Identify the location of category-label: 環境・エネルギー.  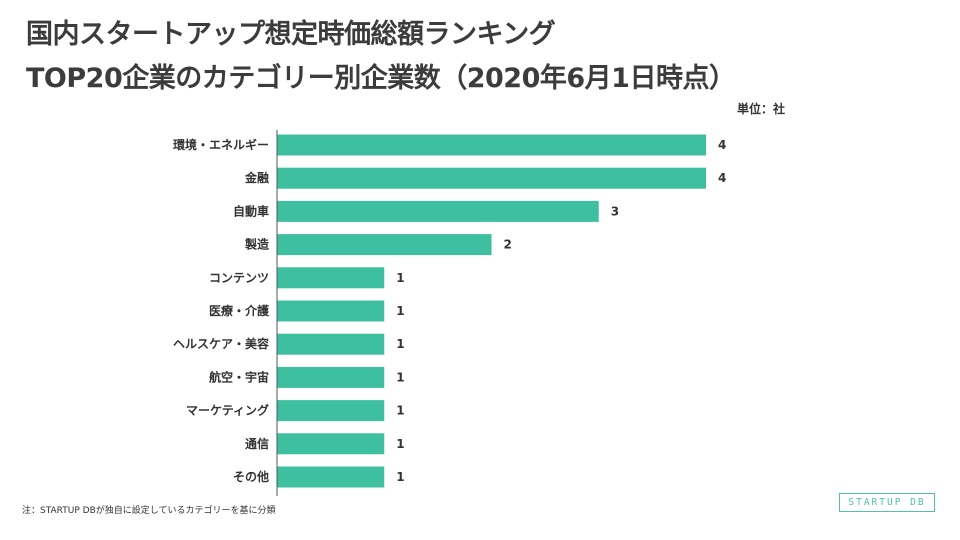
(221, 144).